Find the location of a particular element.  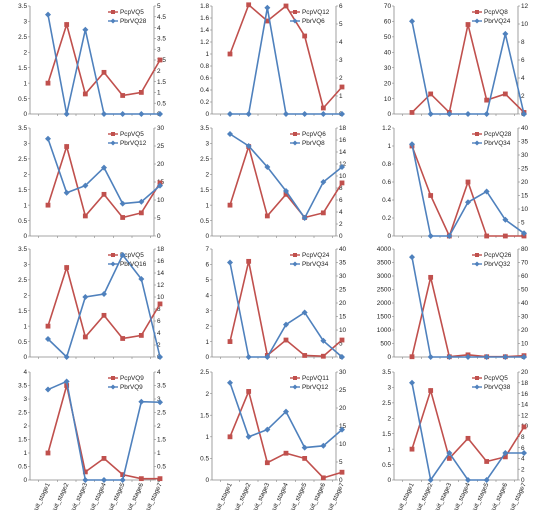

right-tick-label: 30 is located at coordinates (525, 155).